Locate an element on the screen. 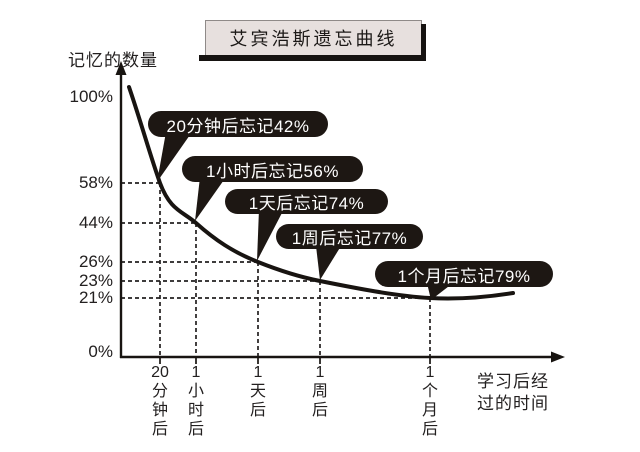 This screenshot has height=452, width=640. annotation-tail-20min is located at coordinates (174, 157).